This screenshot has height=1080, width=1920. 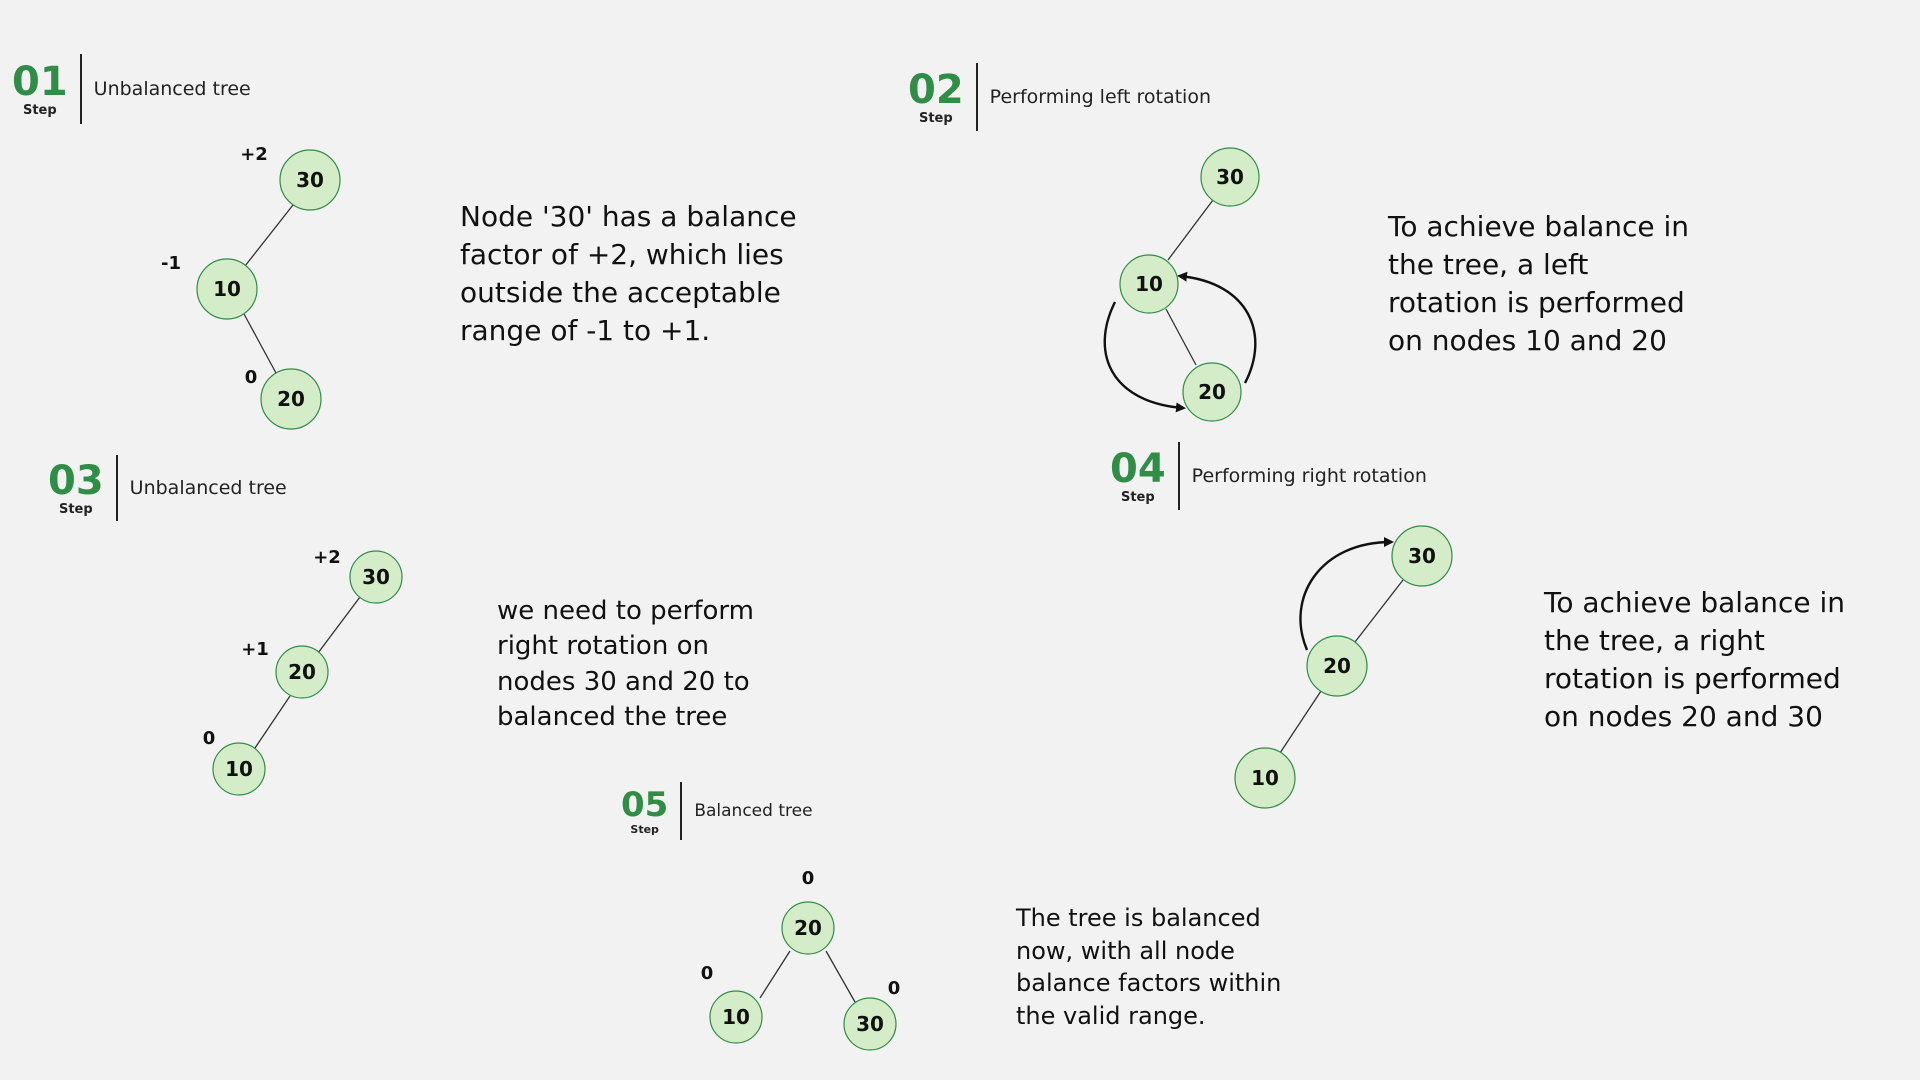 What do you see at coordinates (255, 649) in the screenshot?
I see `balance-factor-label: +1` at bounding box center [255, 649].